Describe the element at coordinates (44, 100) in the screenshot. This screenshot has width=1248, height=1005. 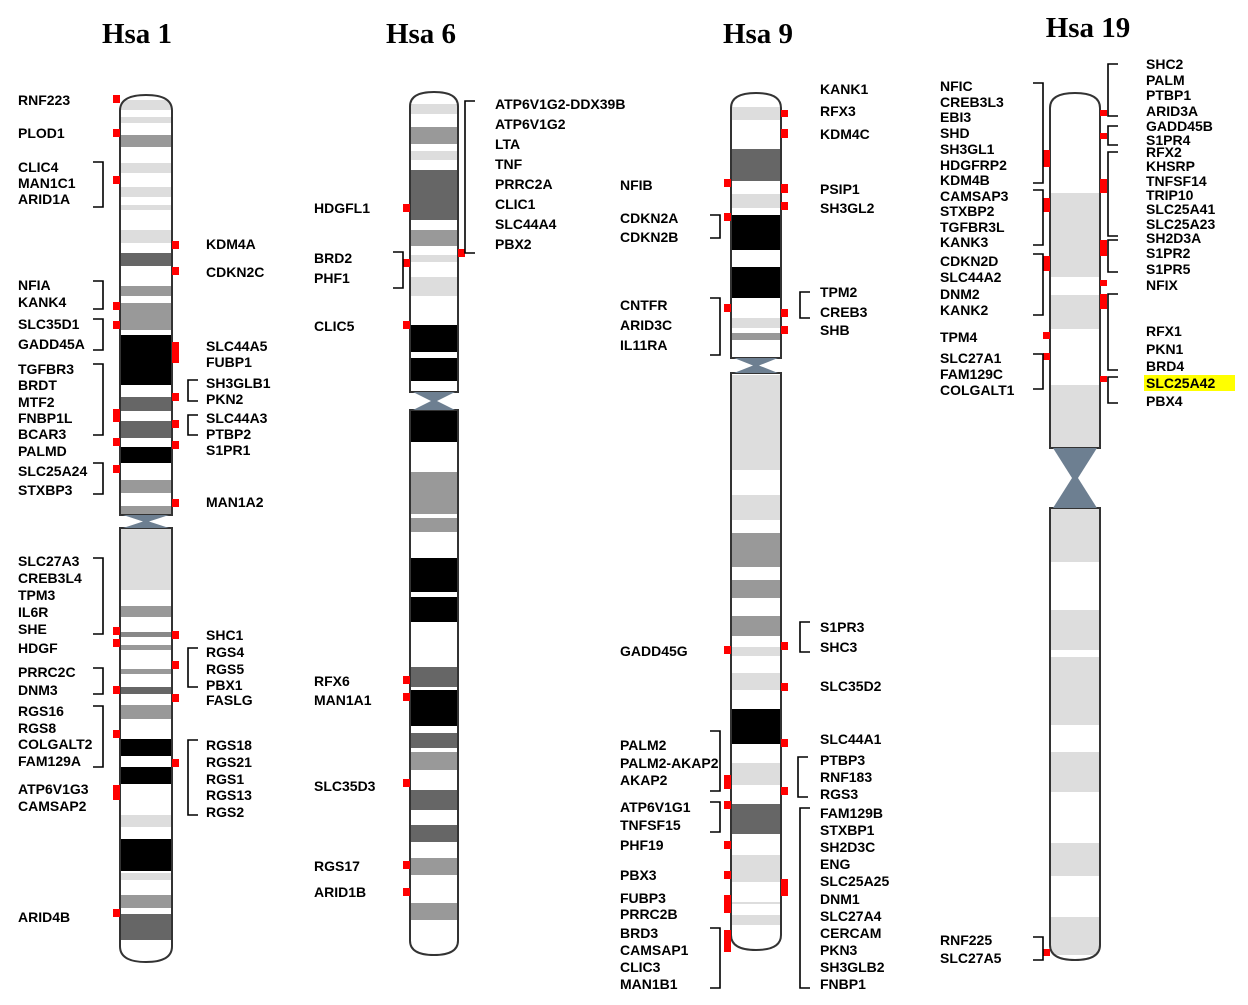
I see `gene-label: RNF223` at that location.